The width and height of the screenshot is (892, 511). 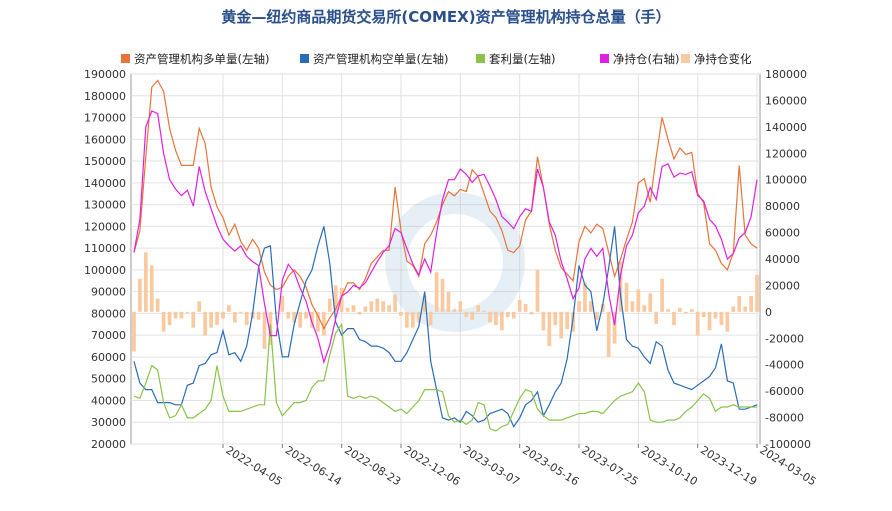 What do you see at coordinates (669, 466) in the screenshot?
I see `x-axis-tick-label: 2023-10-10` at bounding box center [669, 466].